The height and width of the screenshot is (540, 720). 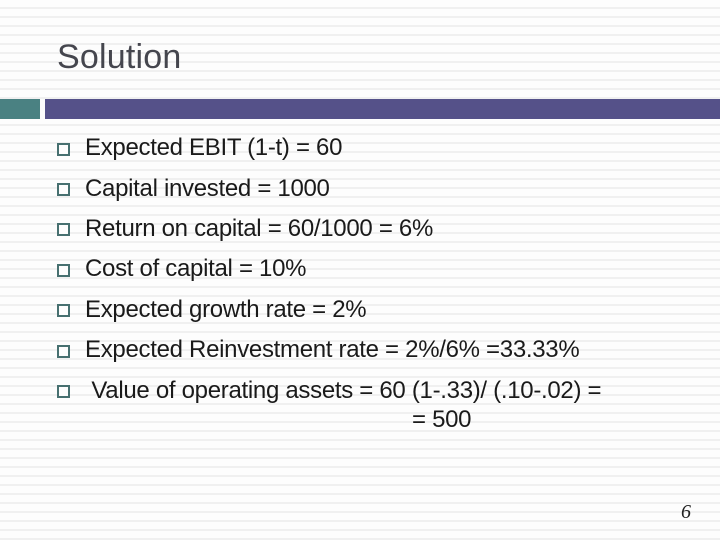 What do you see at coordinates (20, 109) in the screenshot?
I see `teal-accent-block` at bounding box center [20, 109].